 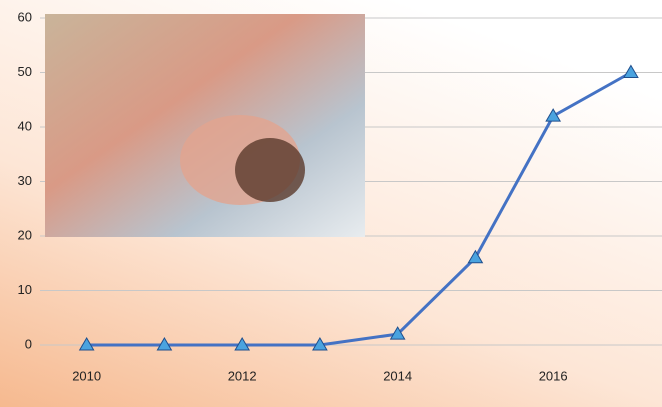 I want to click on y-tick-label: 40, so click(x=25, y=125).